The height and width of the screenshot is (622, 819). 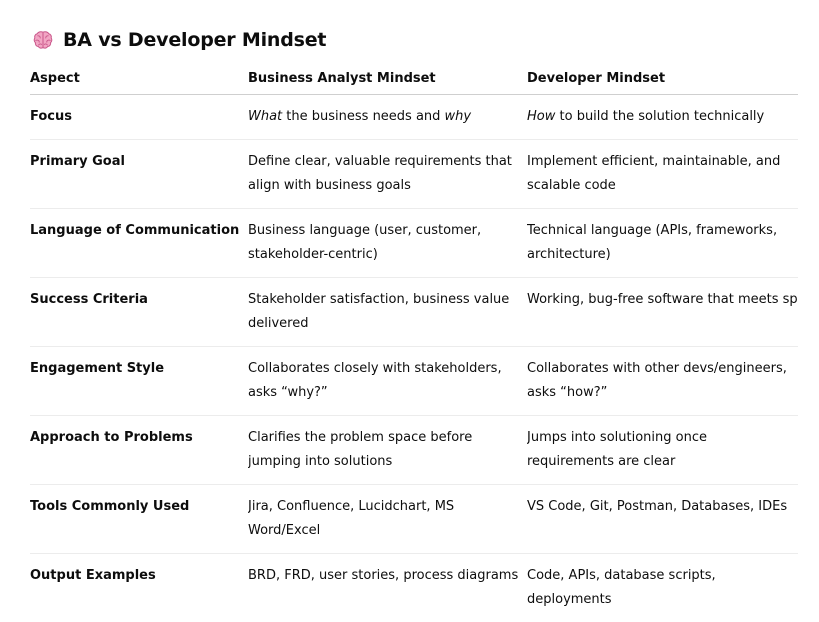 What do you see at coordinates (139, 78) in the screenshot?
I see `column-header-aspect: Aspect` at bounding box center [139, 78].